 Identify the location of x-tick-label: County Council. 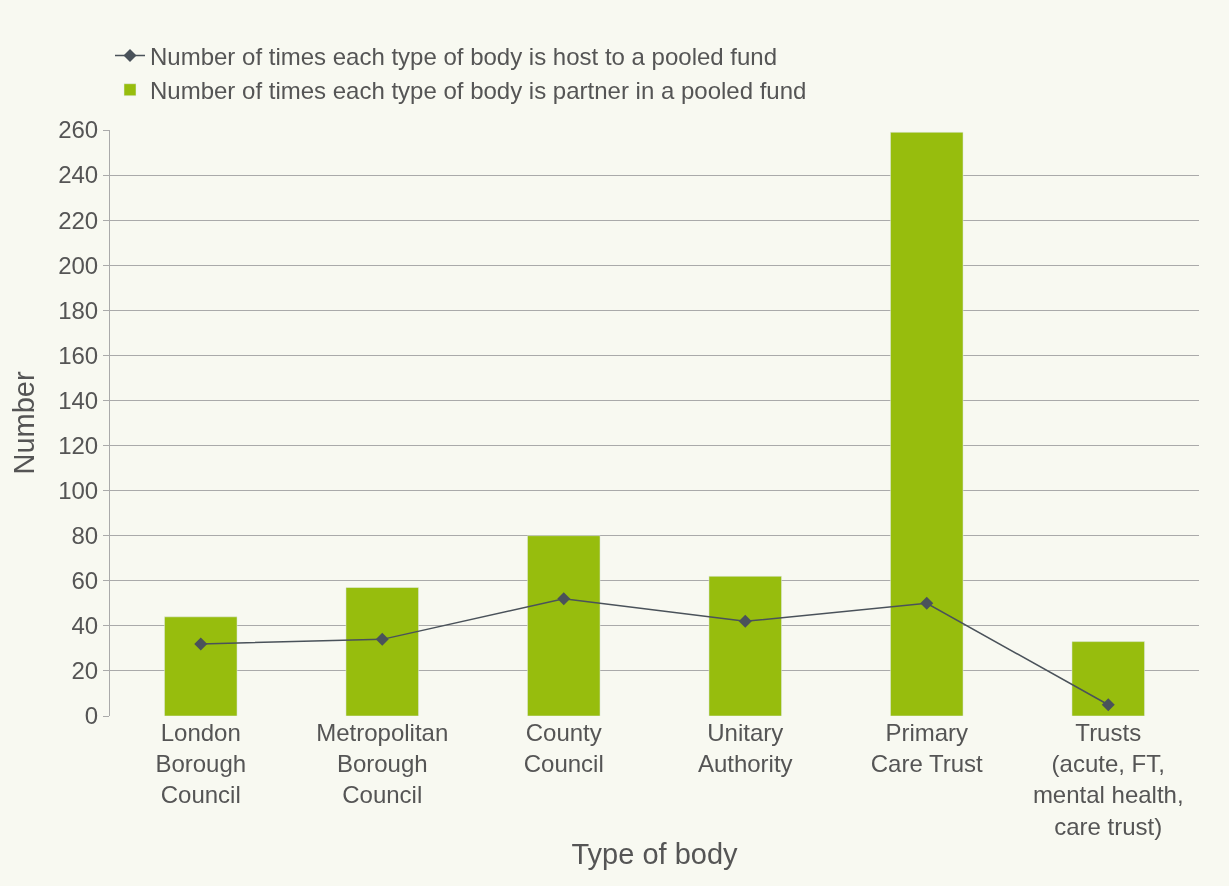
(563, 748).